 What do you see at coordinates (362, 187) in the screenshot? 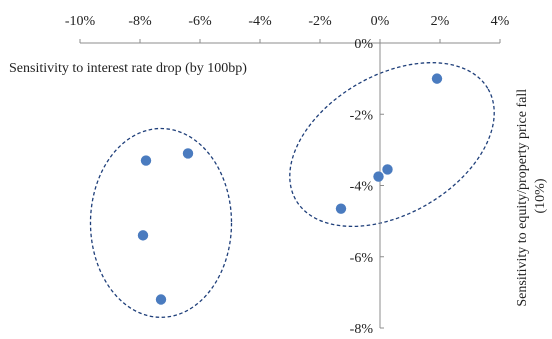
I see `y-tick-label: -4%` at bounding box center [362, 187].